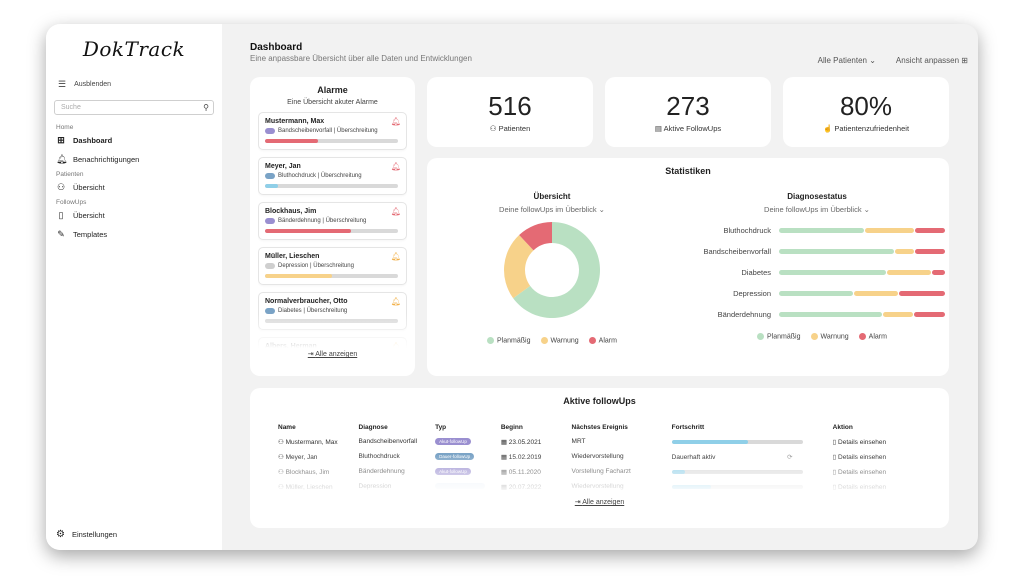  Describe the element at coordinates (71, 107) in the screenshot. I see `search-placeholder: Suche` at that location.